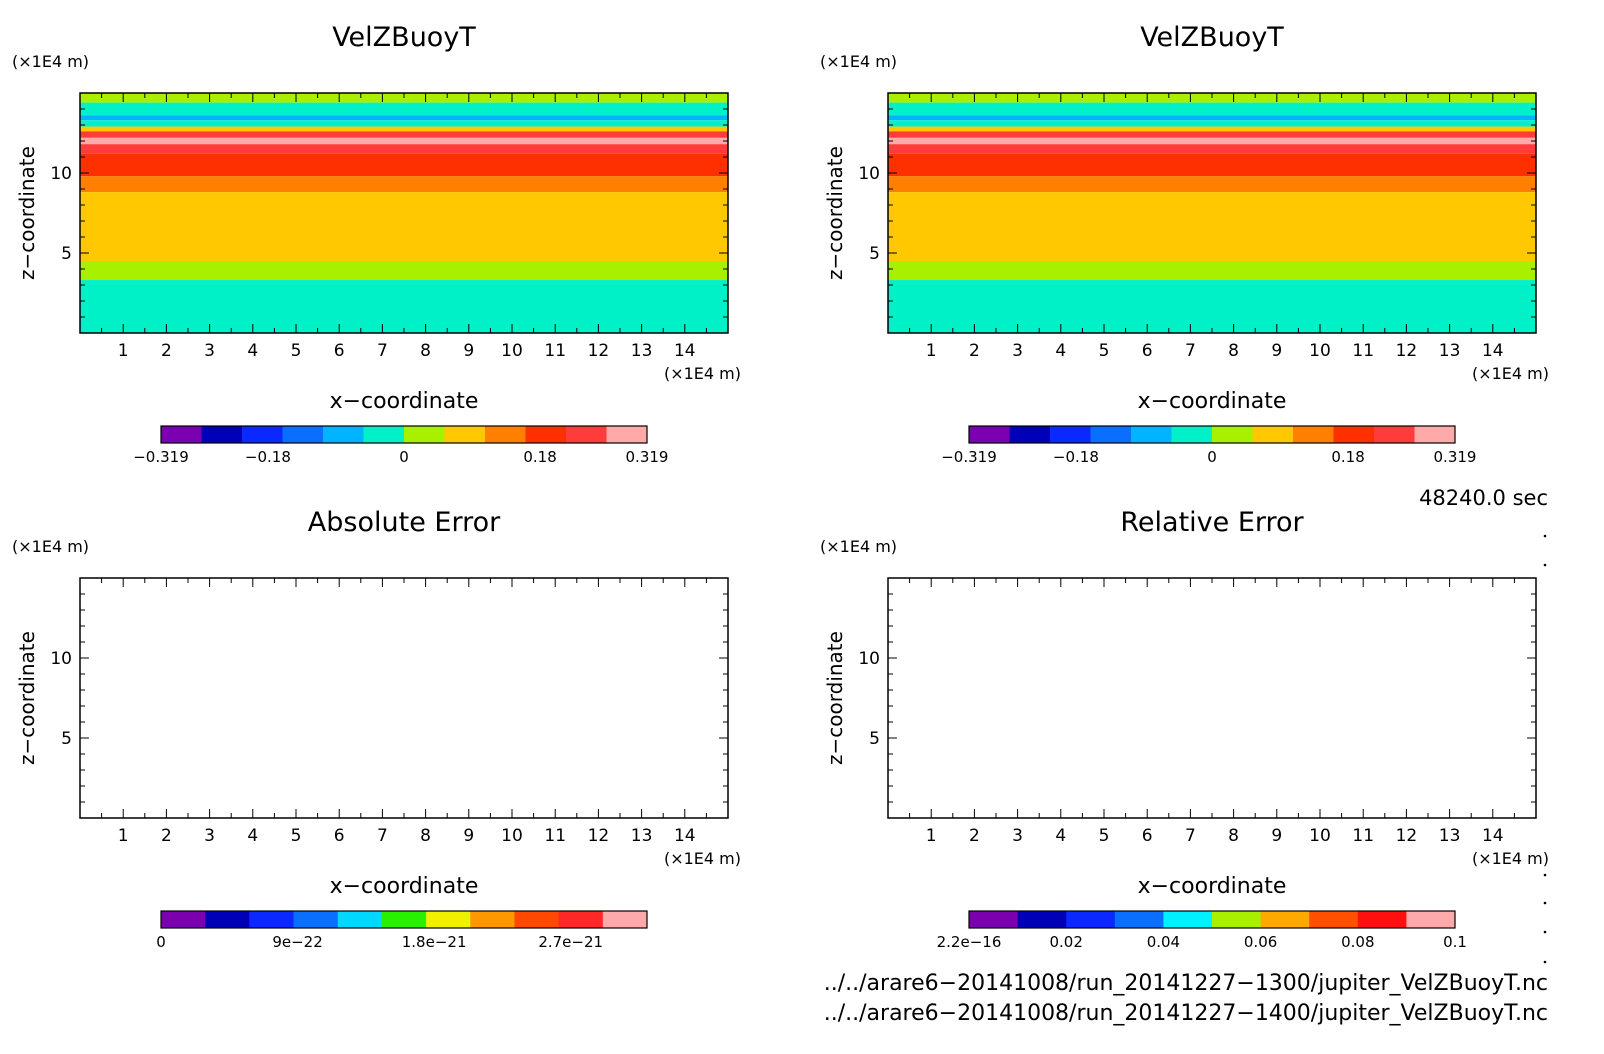 Image resolution: width=1604 pixels, height=1054 pixels. What do you see at coordinates (402, 930) in the screenshot?
I see `colorbar: 0 9e−22 1.8e−21 2.7e−21` at bounding box center [402, 930].